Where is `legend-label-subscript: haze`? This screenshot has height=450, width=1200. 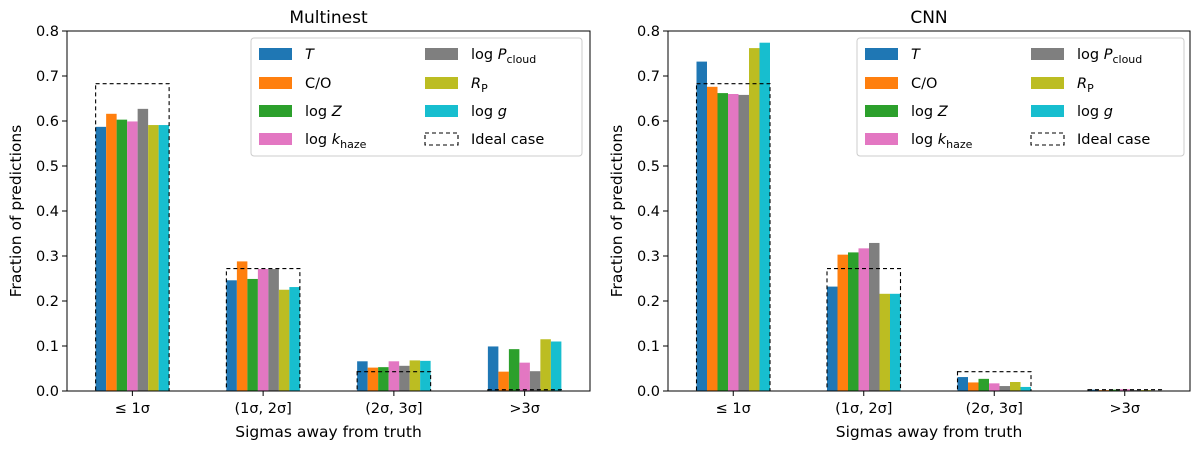 legend-label-subscript: haze is located at coordinates (959, 144).